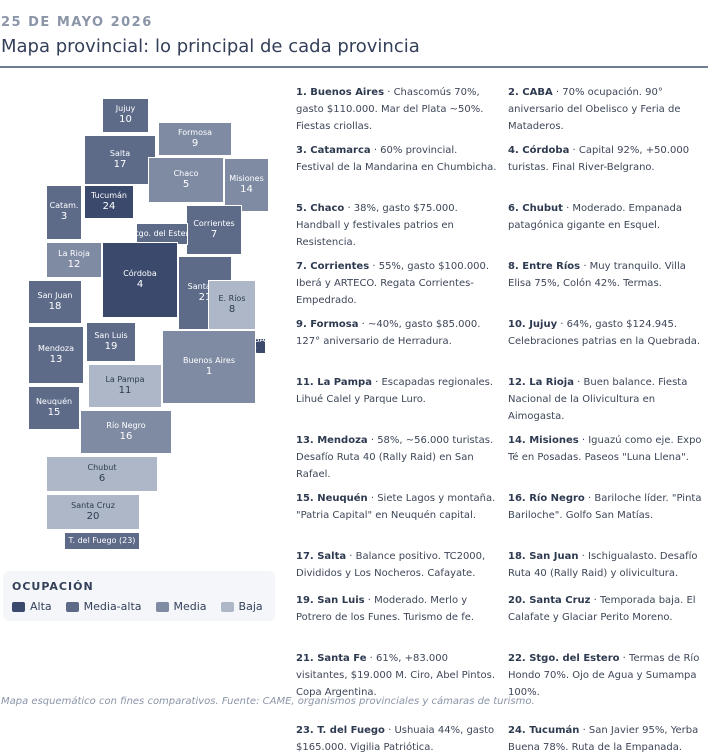 The height and width of the screenshot is (756, 708). I want to click on province-chaco: Chaco 5, so click(186, 180).